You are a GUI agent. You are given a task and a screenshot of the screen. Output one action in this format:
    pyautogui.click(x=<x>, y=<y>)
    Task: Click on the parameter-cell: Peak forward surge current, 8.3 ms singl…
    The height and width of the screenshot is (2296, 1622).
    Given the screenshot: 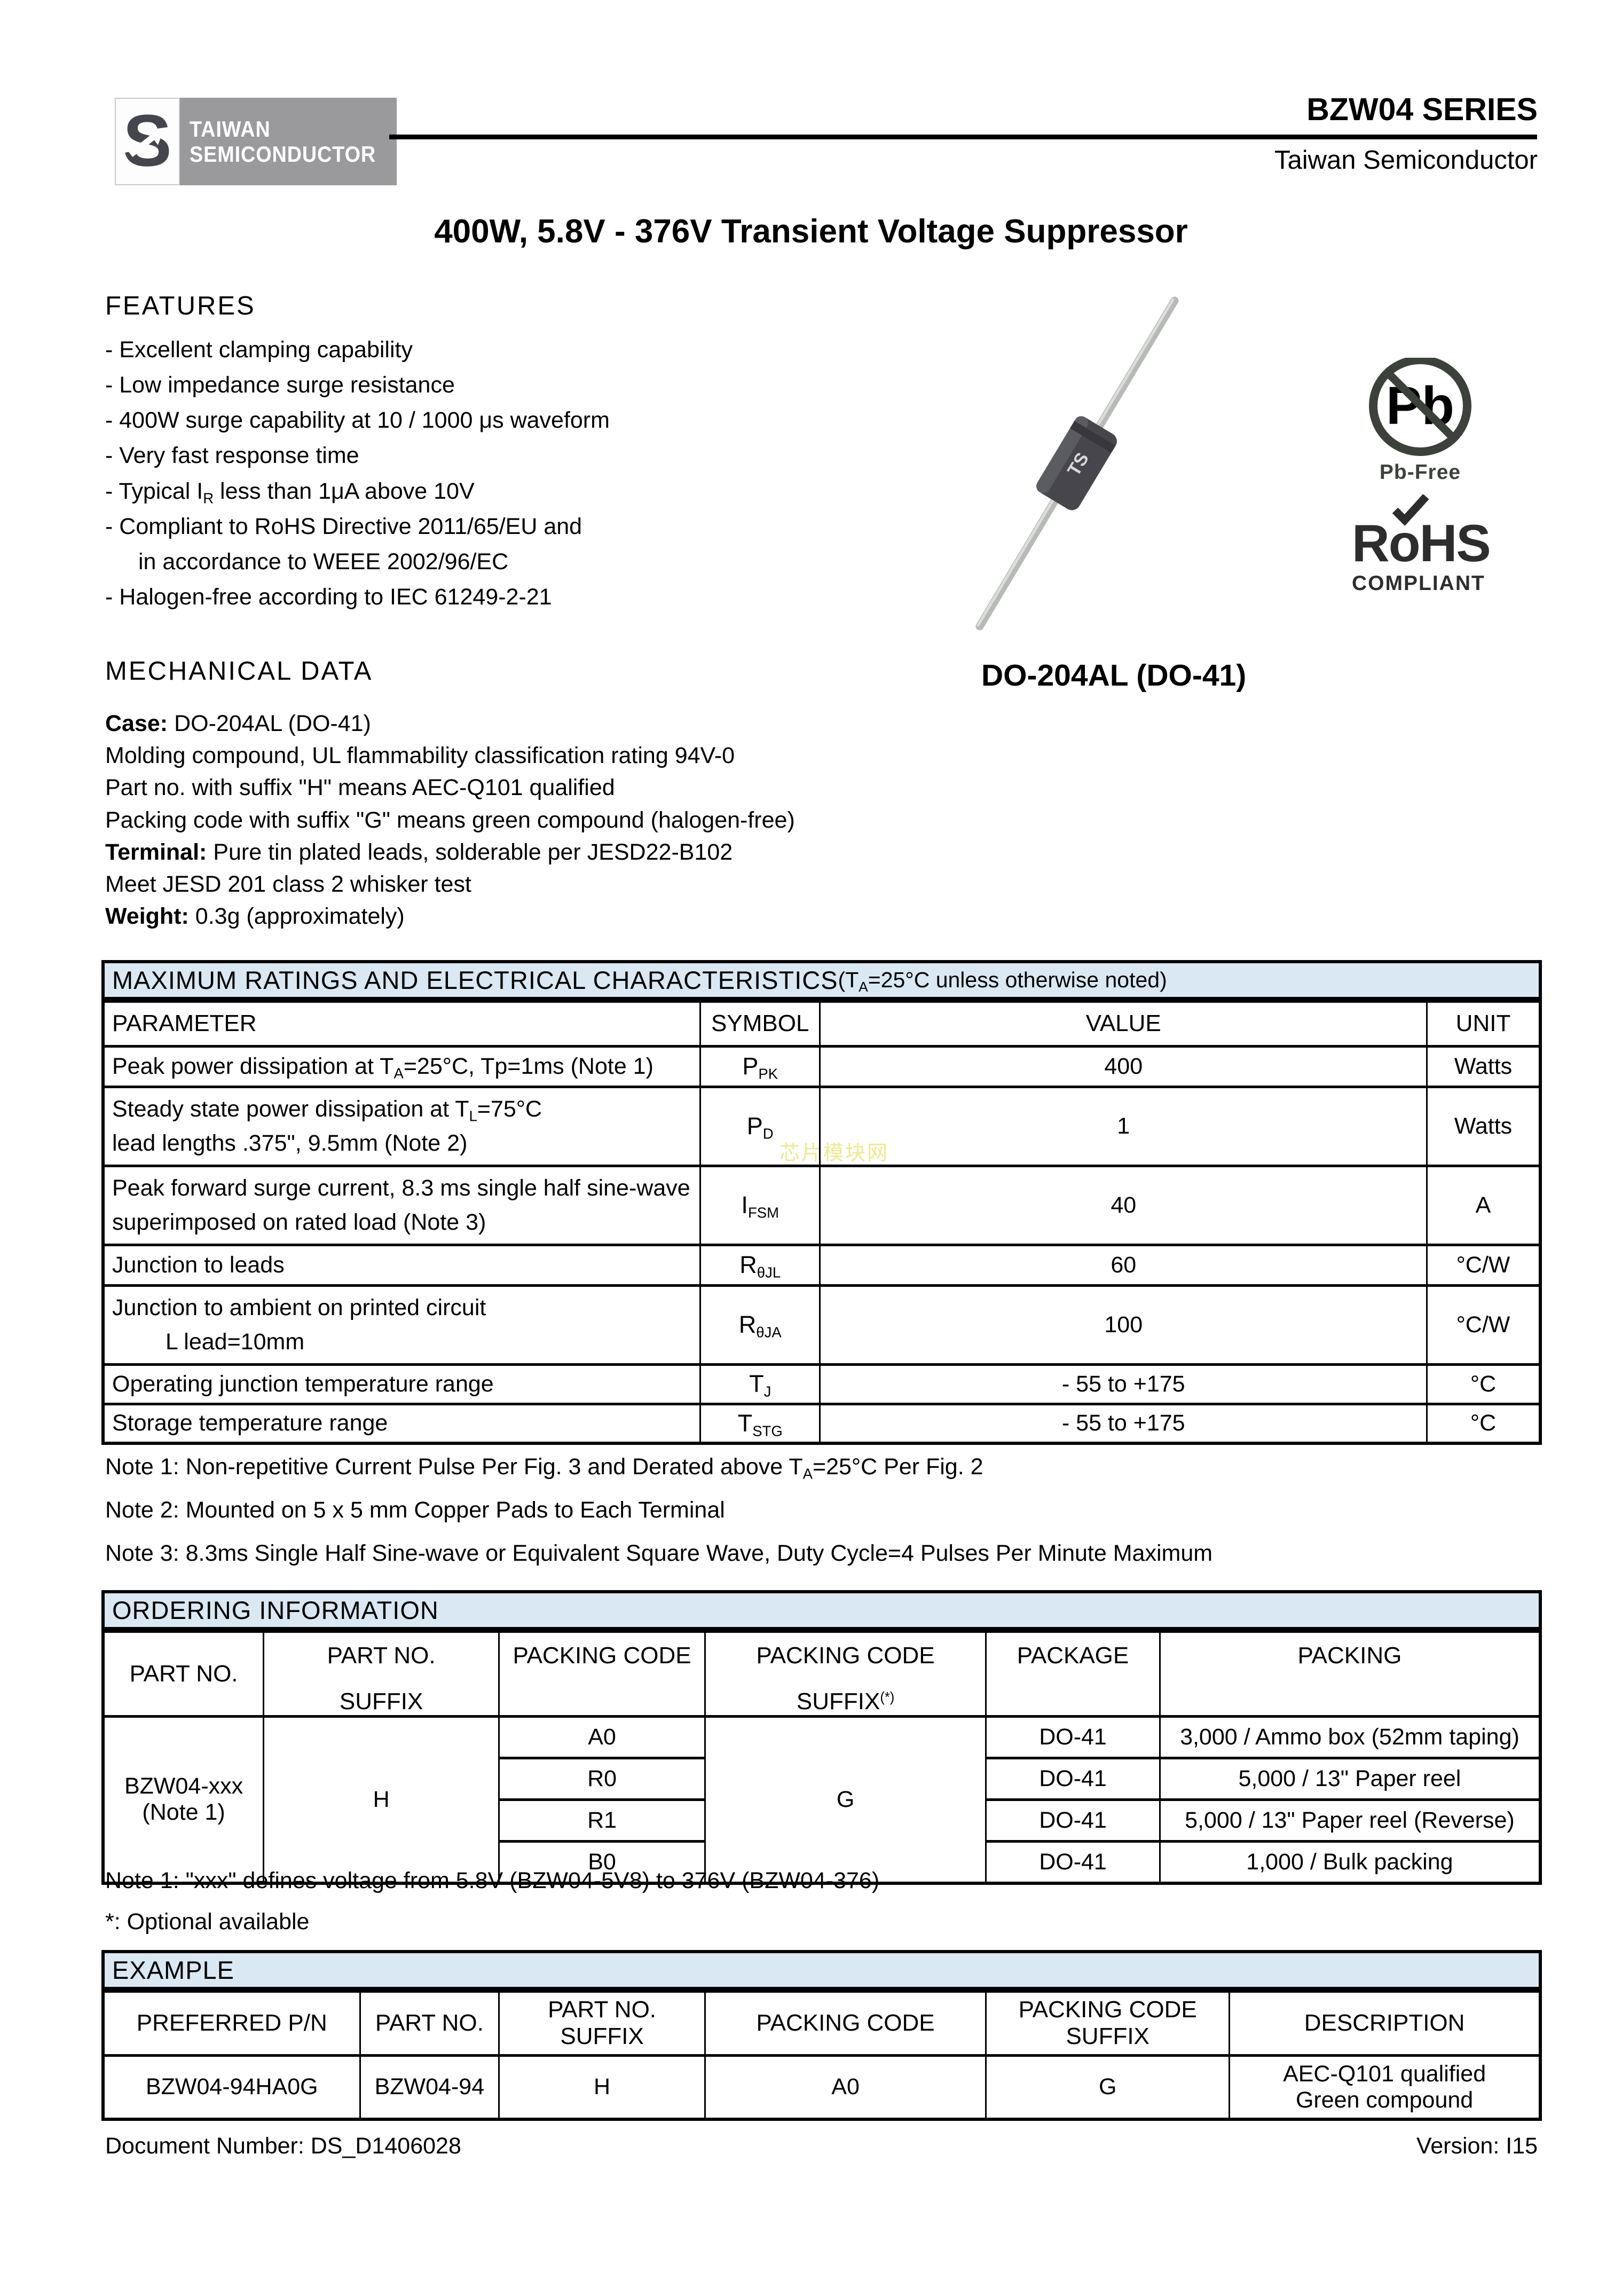 What is the action you would take?
    pyautogui.click(x=401, y=1205)
    